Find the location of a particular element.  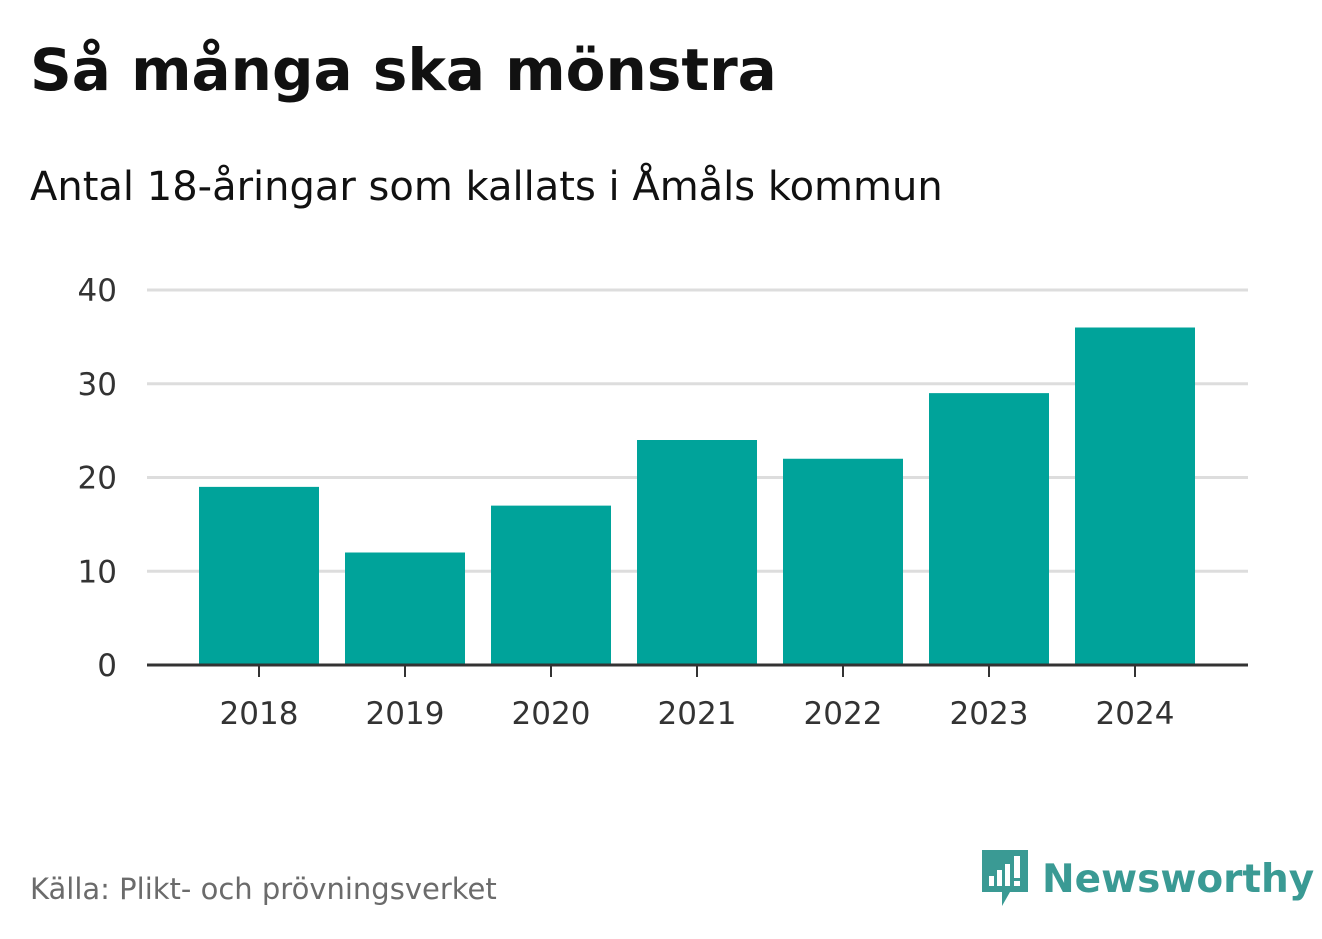

y-tick-label: 20 is located at coordinates (97, 479).